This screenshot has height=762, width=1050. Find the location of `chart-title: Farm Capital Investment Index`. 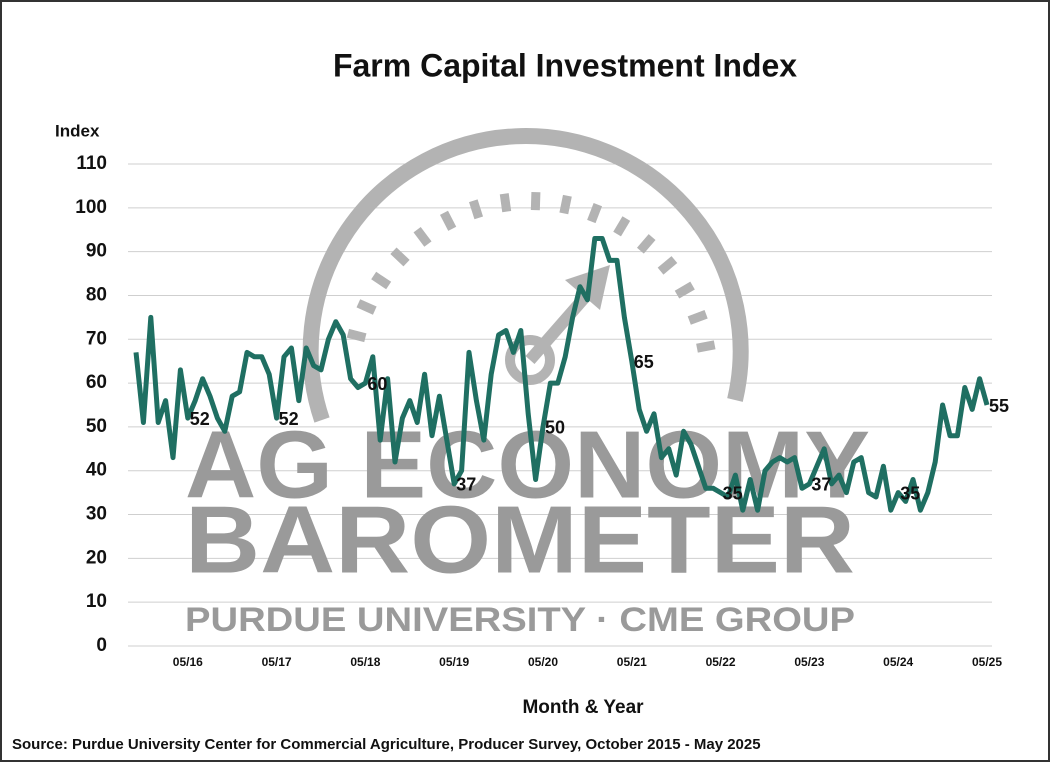

chart-title: Farm Capital Investment Index is located at coordinates (565, 65).